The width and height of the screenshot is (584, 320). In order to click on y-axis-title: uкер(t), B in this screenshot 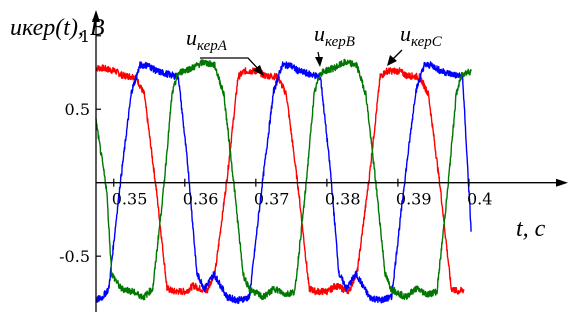, I will do `click(57, 28)`.